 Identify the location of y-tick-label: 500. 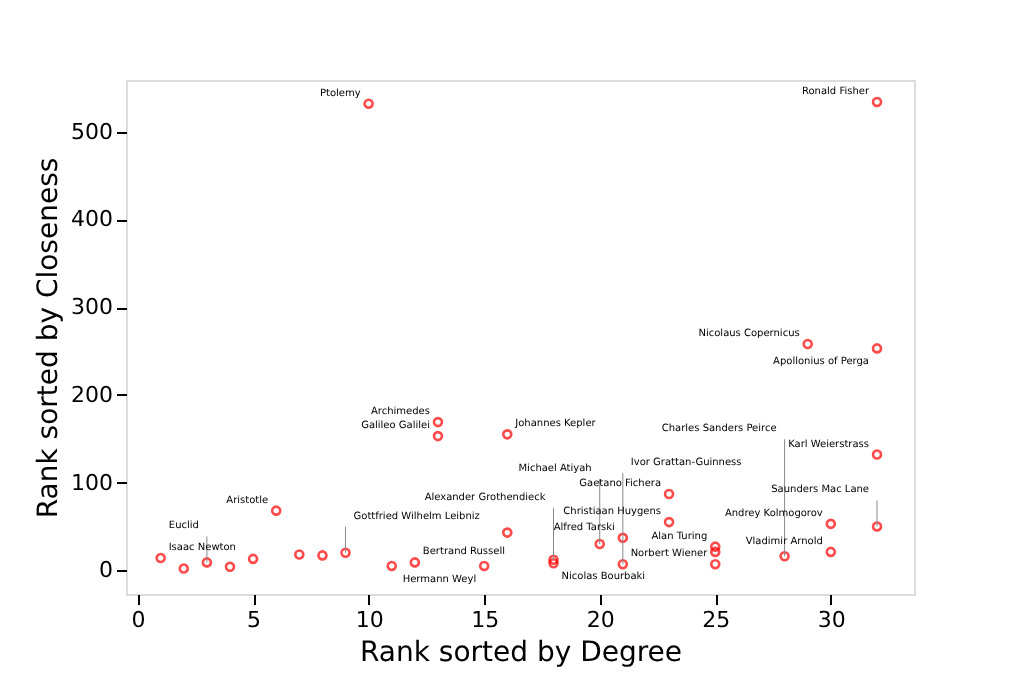
(92, 131).